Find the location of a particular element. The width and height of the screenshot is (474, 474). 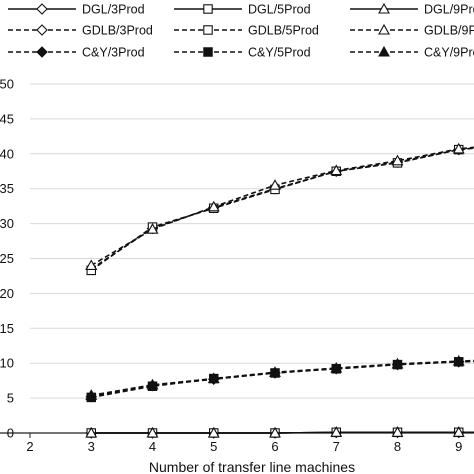

y-tick-label-45: 45 is located at coordinates (7, 118).